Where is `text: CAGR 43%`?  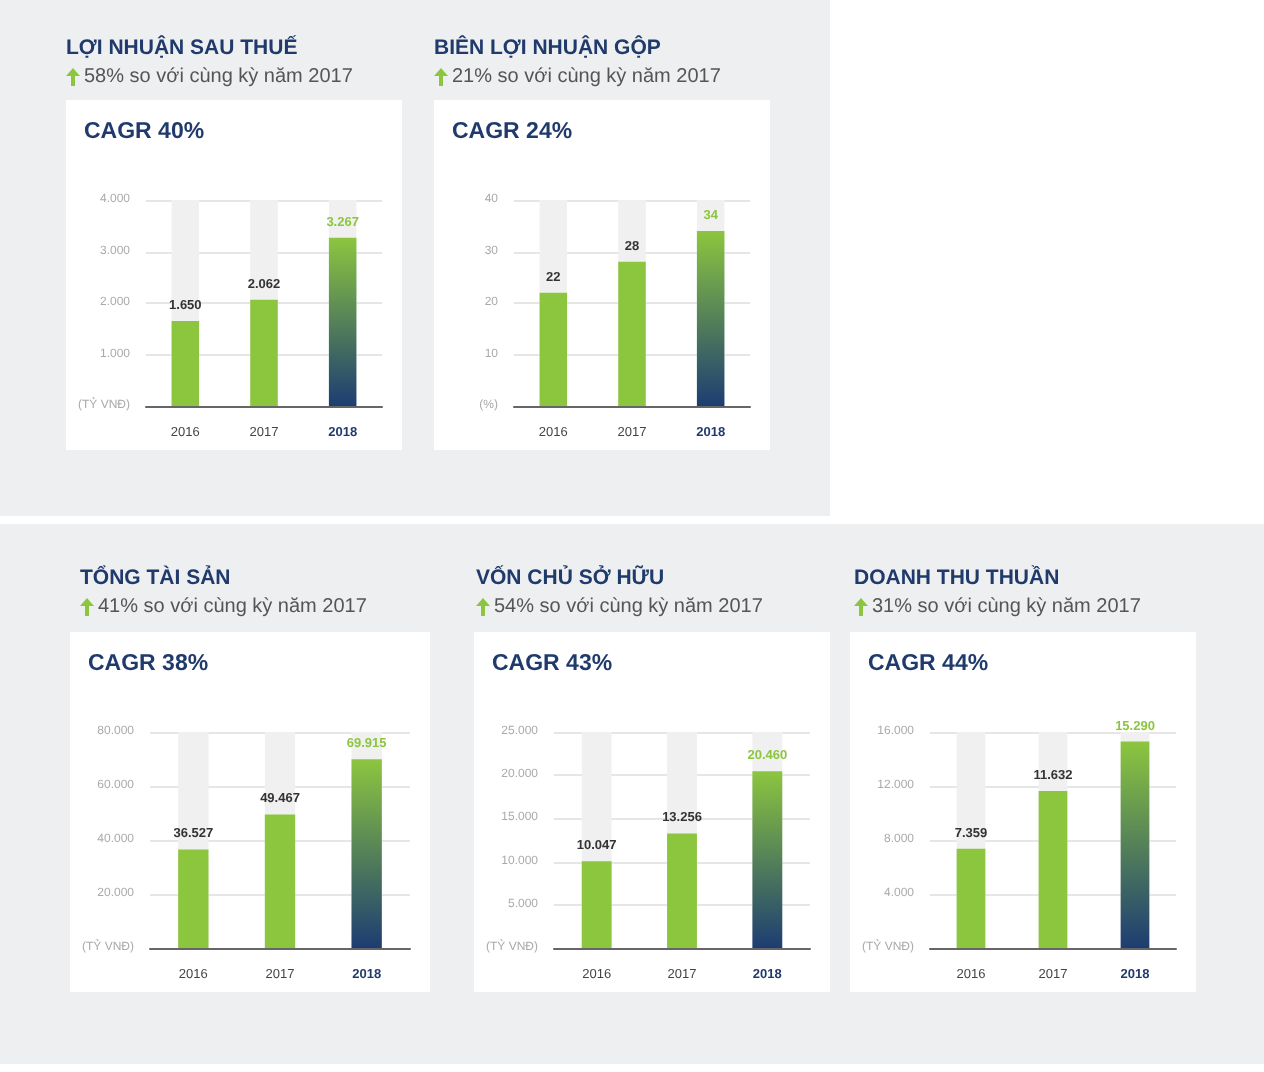
text: CAGR 43% is located at coordinates (552, 664).